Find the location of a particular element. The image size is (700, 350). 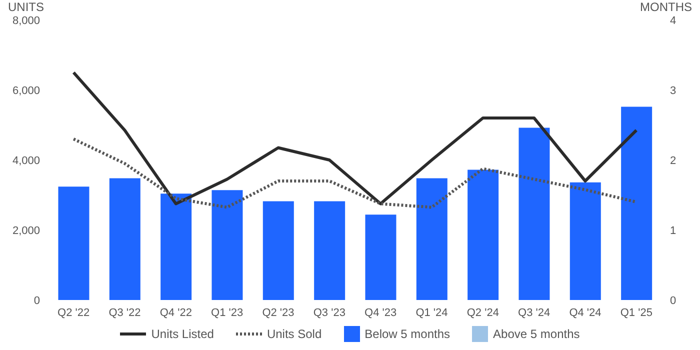

x-tick-label: Q1 '25 is located at coordinates (636, 312).